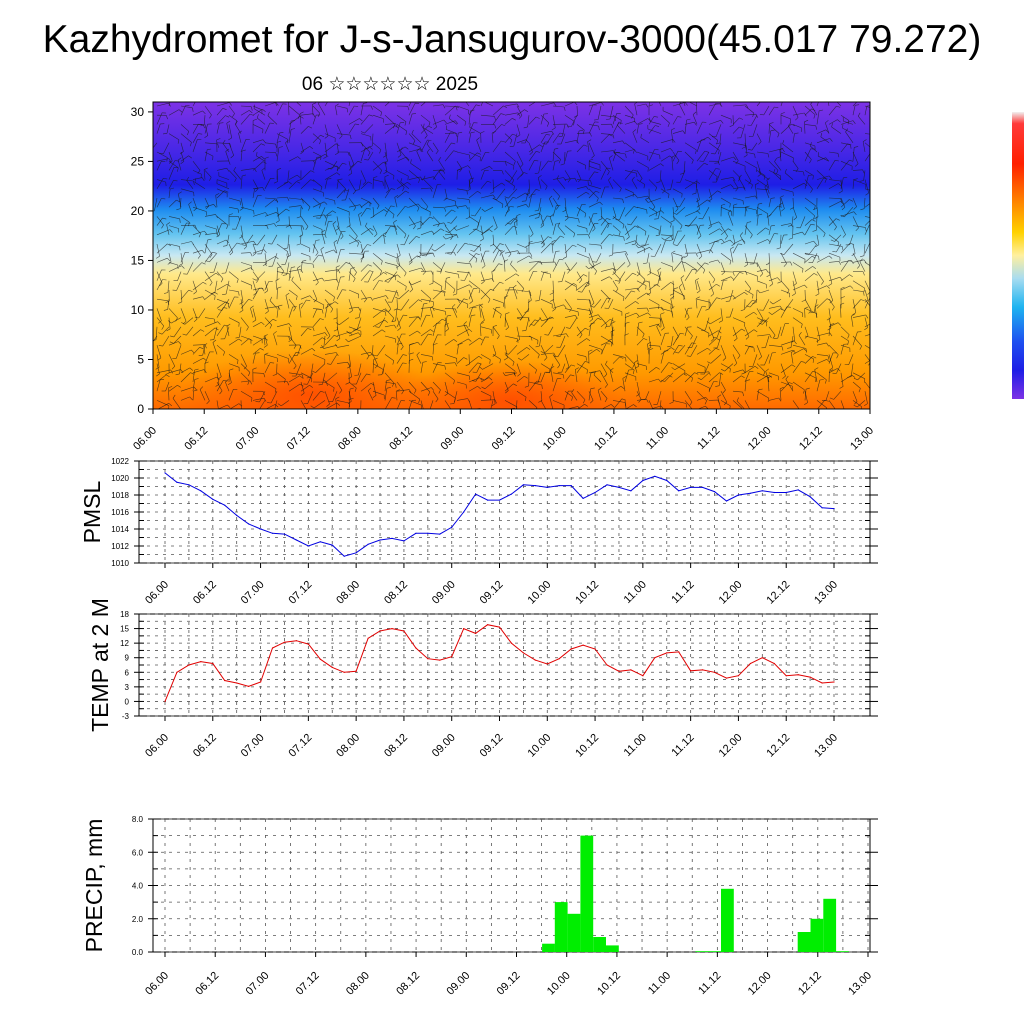 This screenshot has height=1024, width=1024. What do you see at coordinates (120, 495) in the screenshot?
I see `y-tick-label: 1018` at bounding box center [120, 495].